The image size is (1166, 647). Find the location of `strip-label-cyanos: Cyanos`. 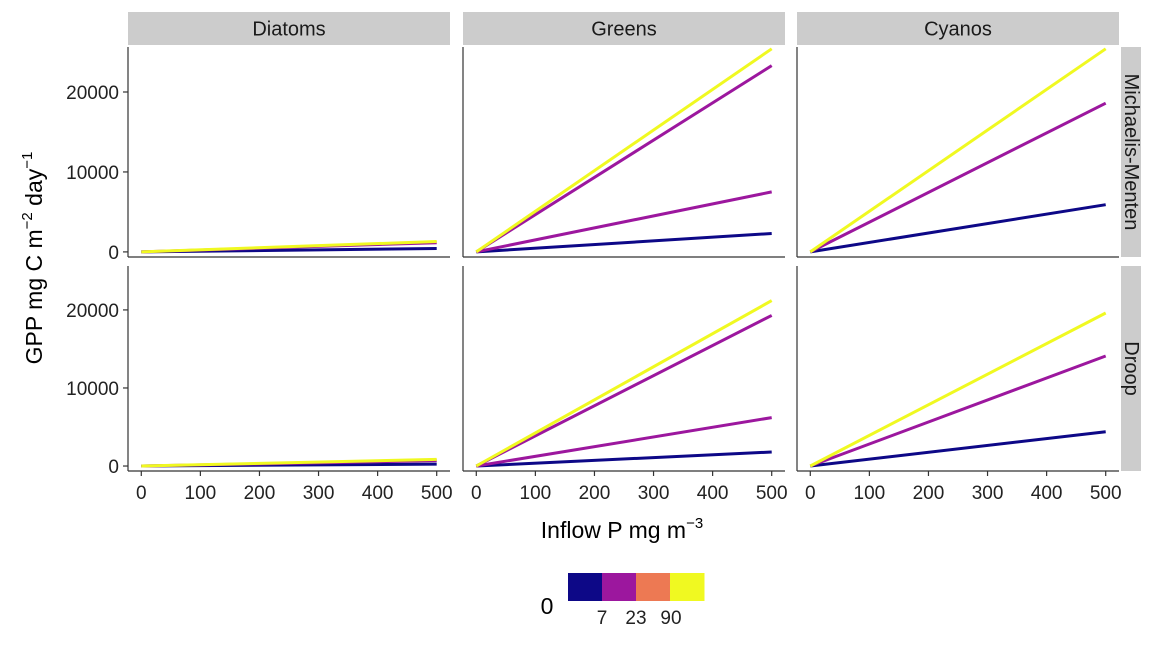

strip-label-cyanos: Cyanos is located at coordinates (958, 30).